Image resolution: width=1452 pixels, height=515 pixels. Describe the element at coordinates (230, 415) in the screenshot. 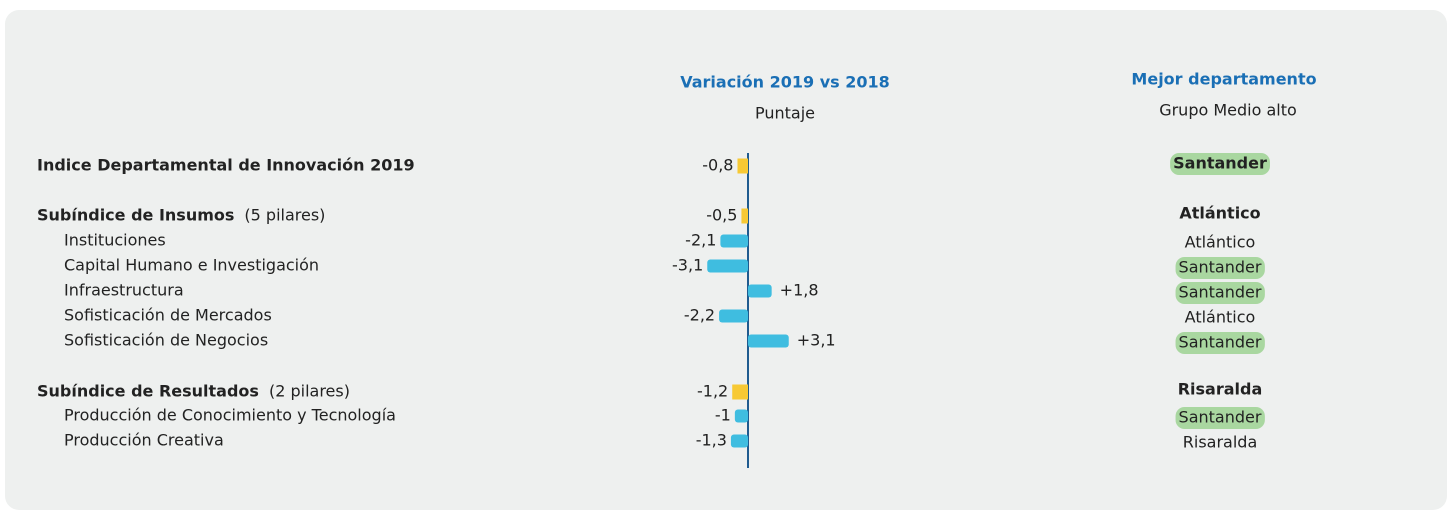

I see `row-label: Producción de Conocimiento y Tecnología` at that location.